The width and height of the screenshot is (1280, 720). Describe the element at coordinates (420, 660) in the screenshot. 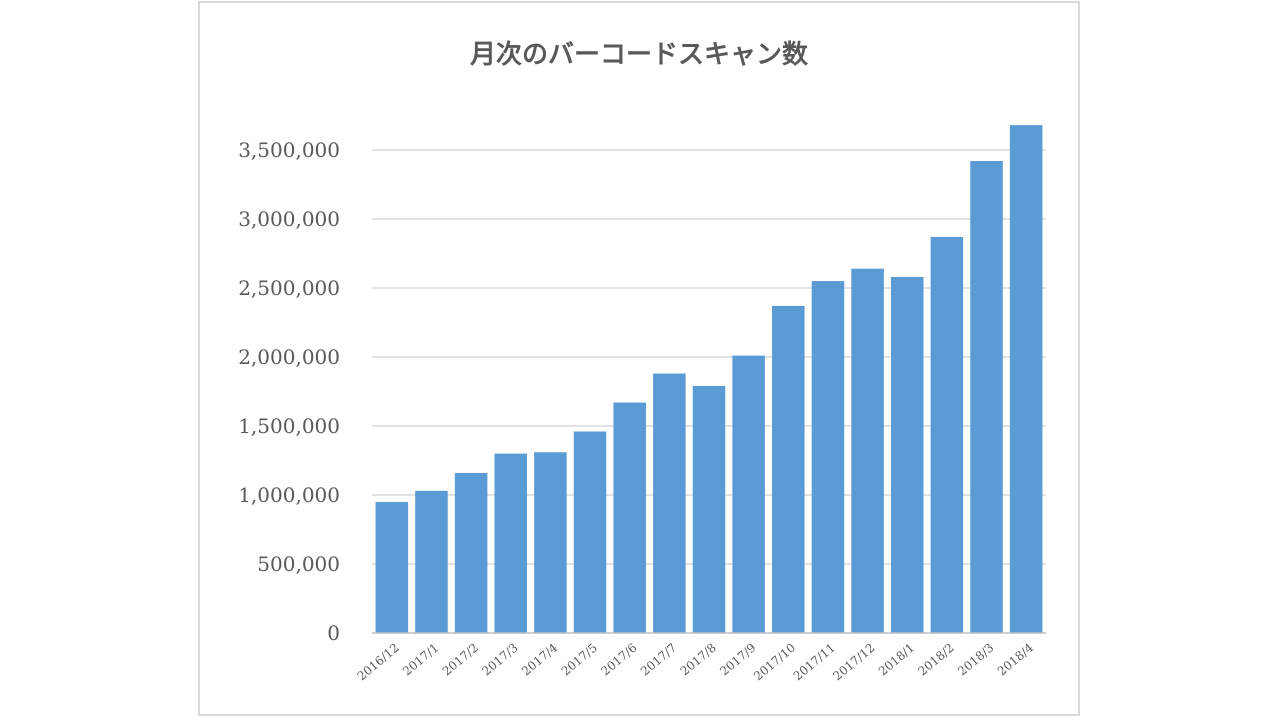

I see `x-tick-label: 2017/1` at that location.